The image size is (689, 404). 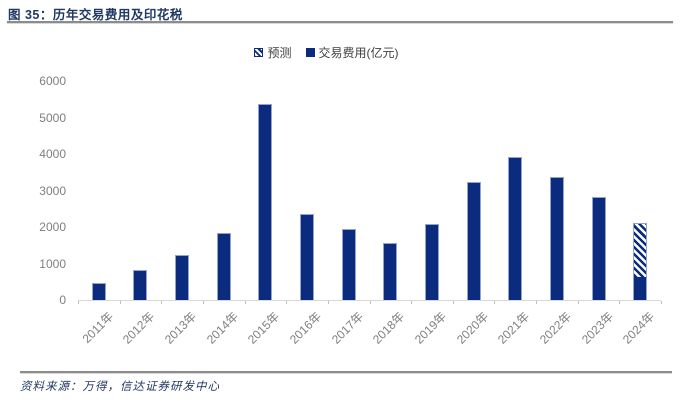 I want to click on y-axis-tick-label: 1000, so click(x=52, y=263).